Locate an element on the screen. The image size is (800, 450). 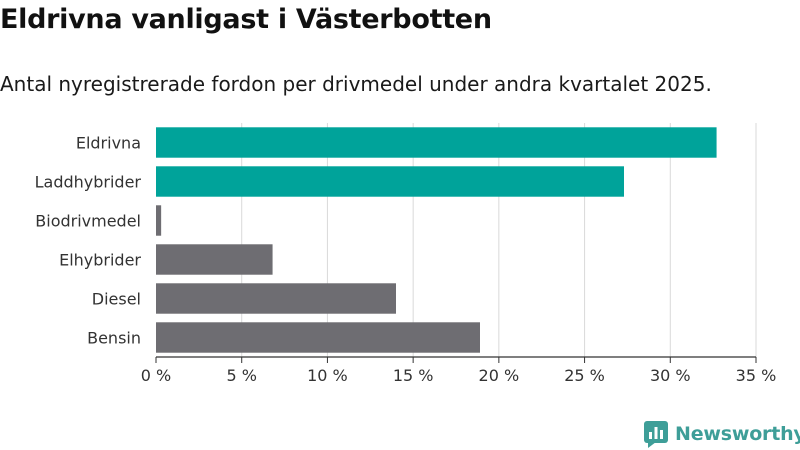
category-label: Eldrivna is located at coordinates (108, 143).